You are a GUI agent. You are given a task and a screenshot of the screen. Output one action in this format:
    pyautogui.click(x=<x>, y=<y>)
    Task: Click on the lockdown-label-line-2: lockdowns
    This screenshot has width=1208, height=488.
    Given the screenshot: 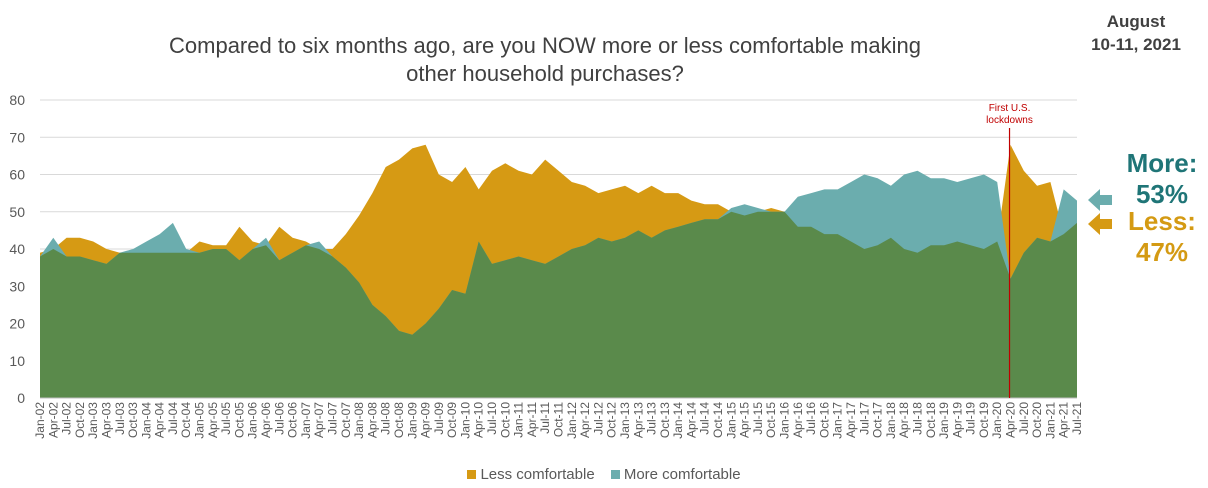 What is the action you would take?
    pyautogui.click(x=1009, y=120)
    